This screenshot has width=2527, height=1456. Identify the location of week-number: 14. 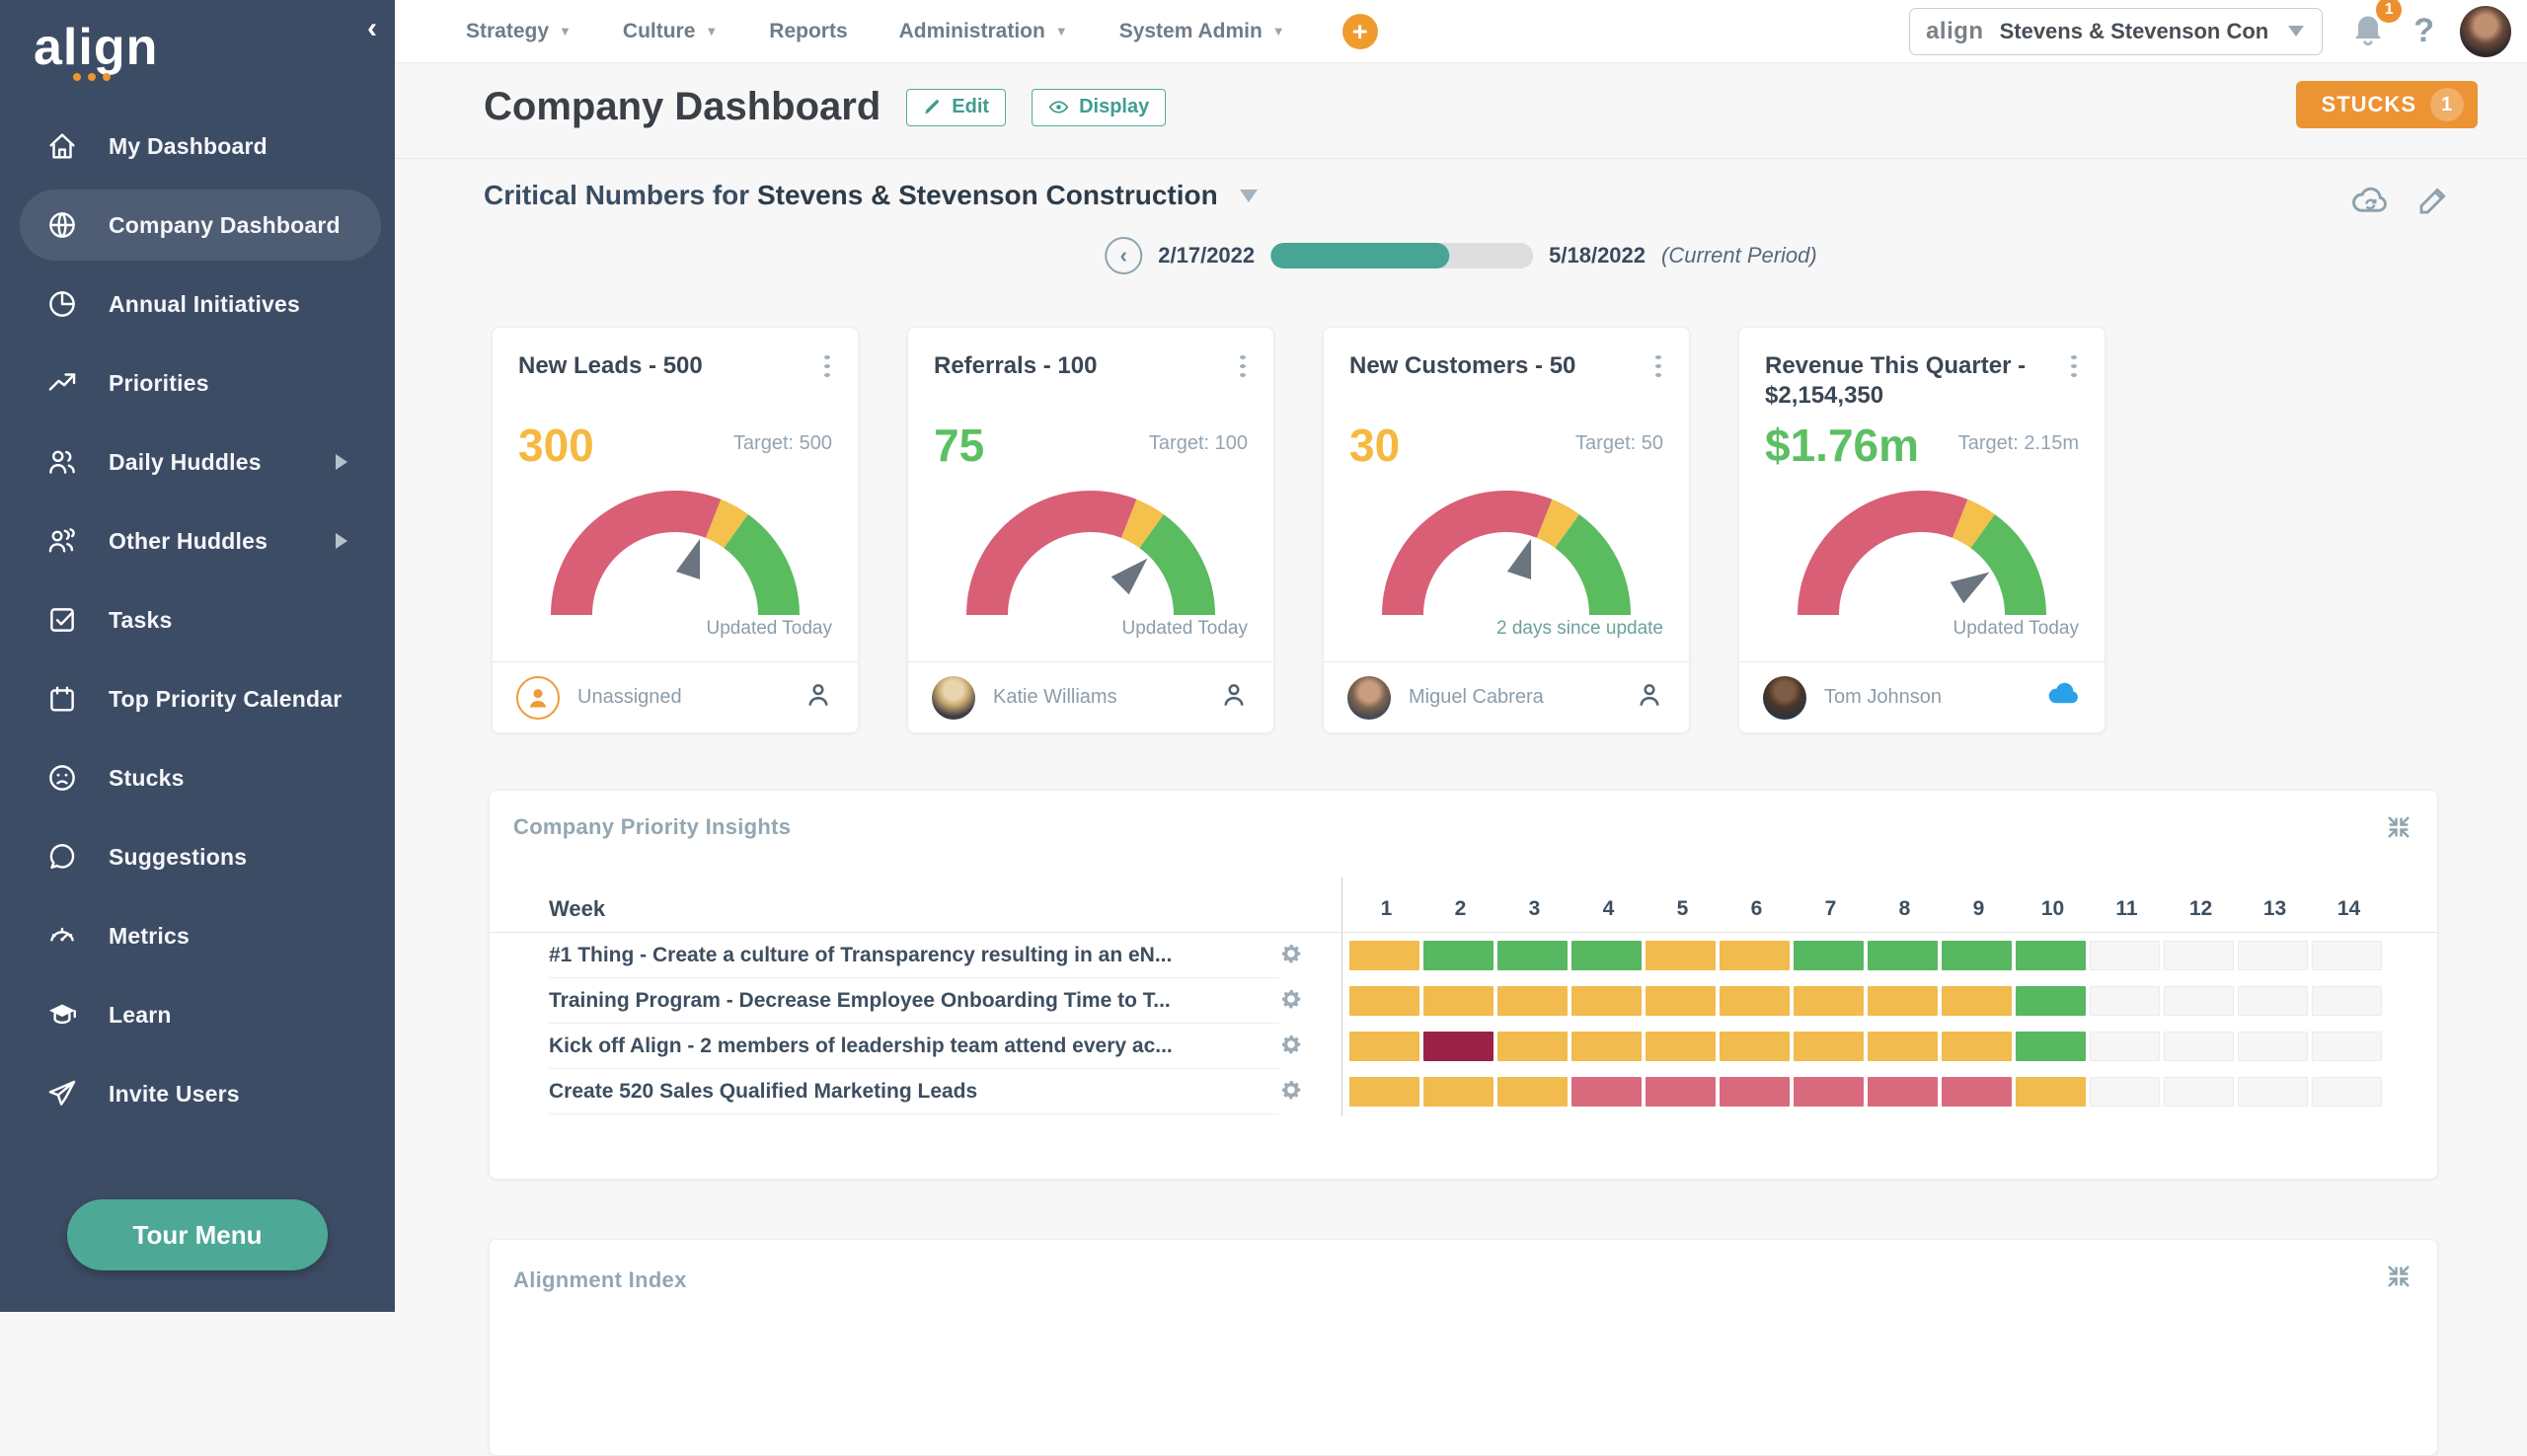
(2348, 908).